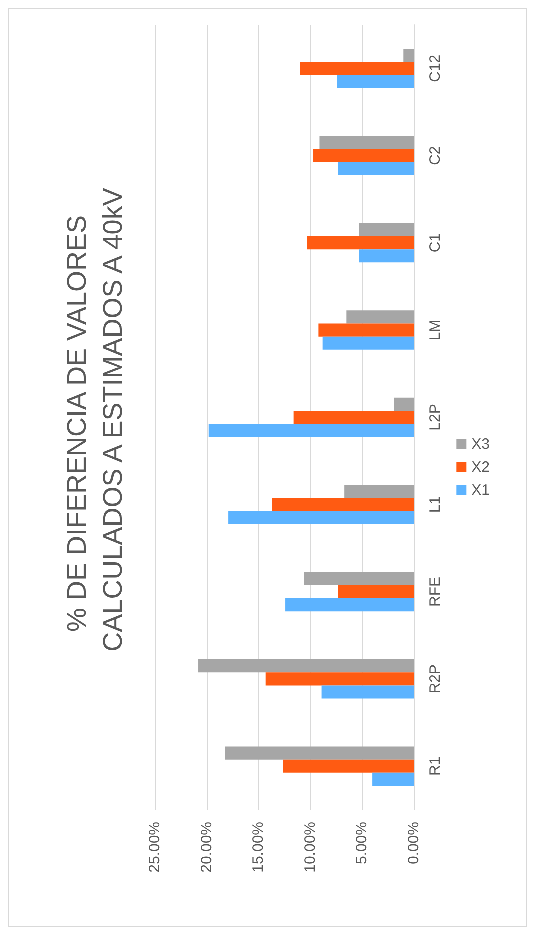  What do you see at coordinates (310, 847) in the screenshot?
I see `x-tick-label: 10.00%` at bounding box center [310, 847].